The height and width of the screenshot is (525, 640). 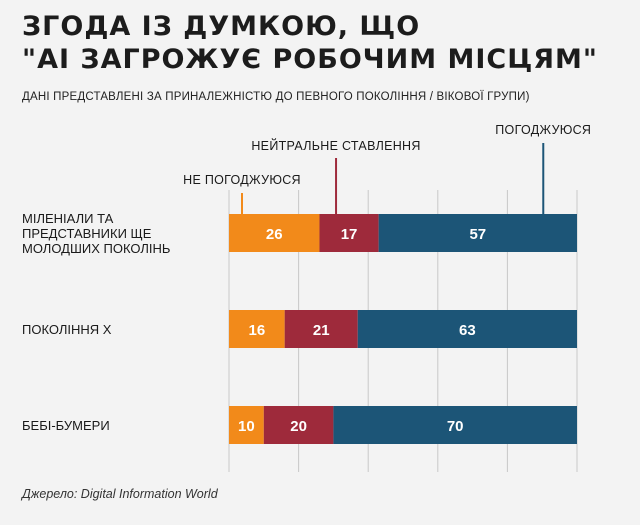 I want to click on data-label: 70, so click(x=455, y=426).